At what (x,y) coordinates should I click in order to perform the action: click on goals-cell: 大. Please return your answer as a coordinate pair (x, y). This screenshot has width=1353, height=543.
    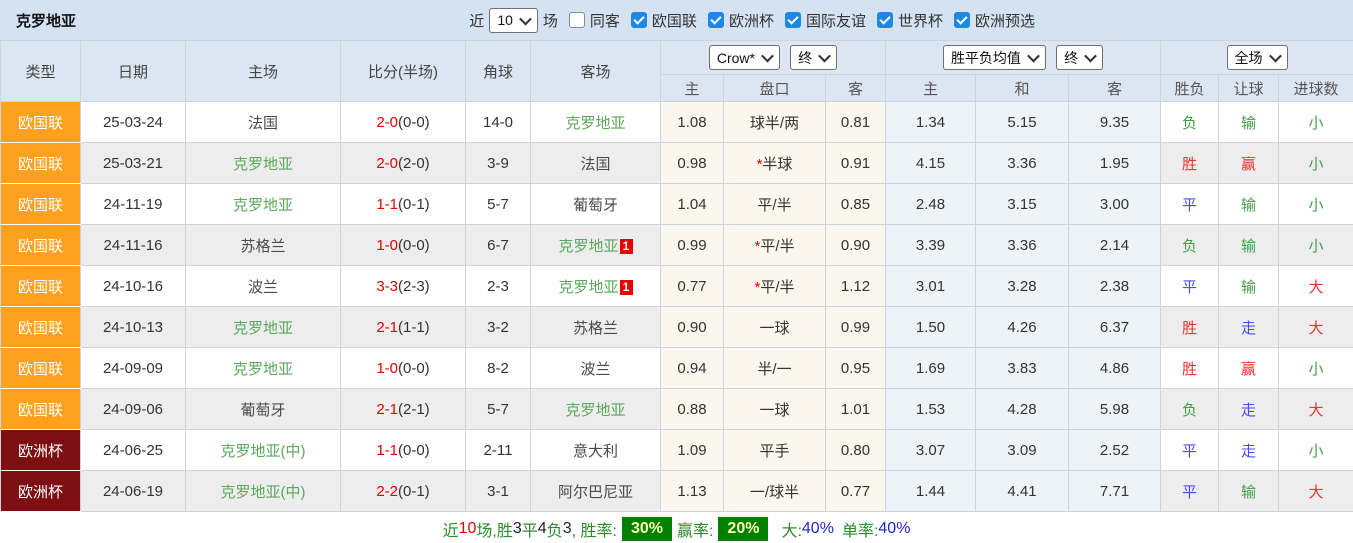
    Looking at the image, I should click on (1315, 409).